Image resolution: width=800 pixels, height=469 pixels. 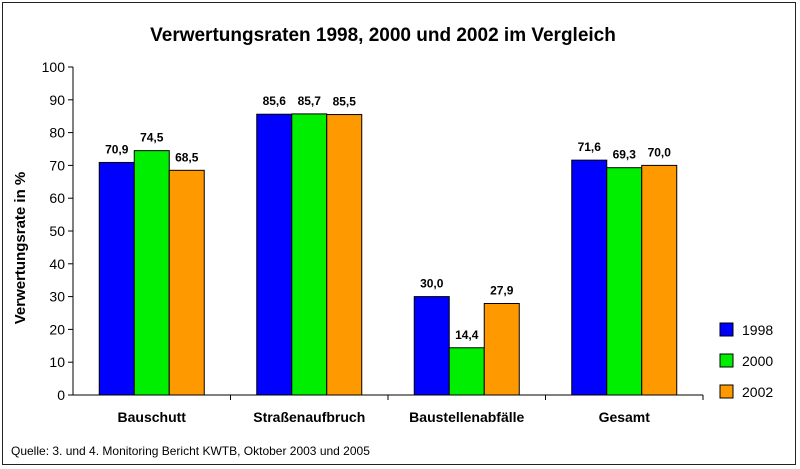 I want to click on y-tick-label: 50, so click(x=57, y=231).